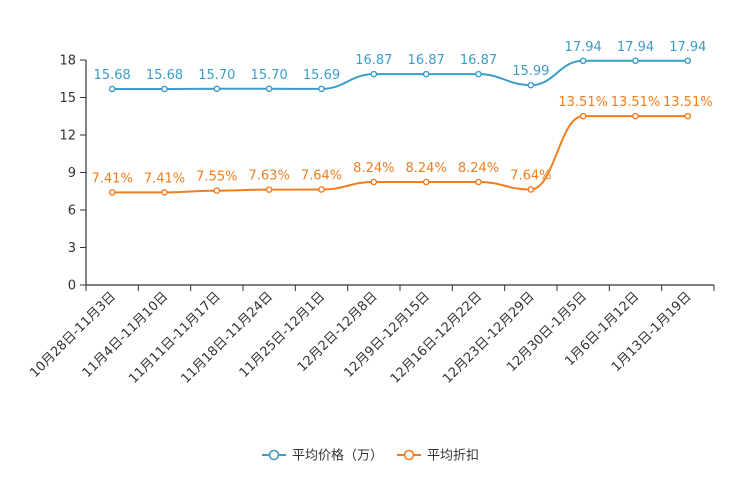  What do you see at coordinates (67, 136) in the screenshot?
I see `y-tick-label: 12` at bounding box center [67, 136].